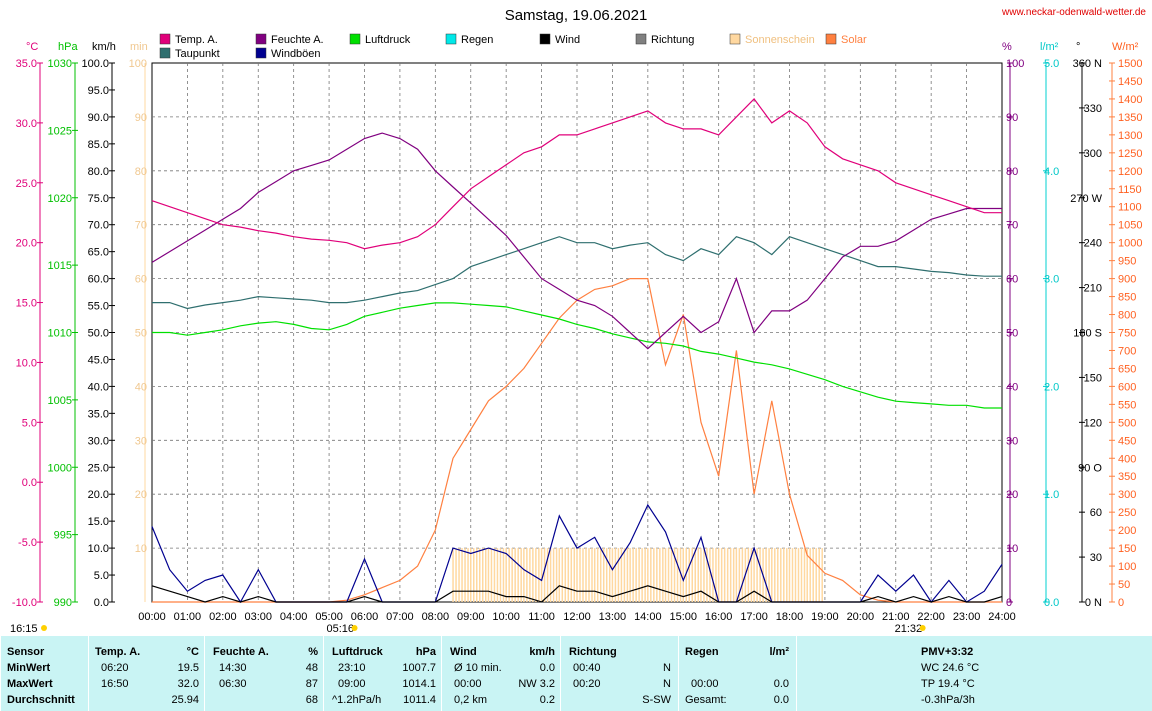 The height and width of the screenshot is (711, 1152). Describe the element at coordinates (192, 652) in the screenshot. I see `summary-header-temp-unit: °C` at that location.